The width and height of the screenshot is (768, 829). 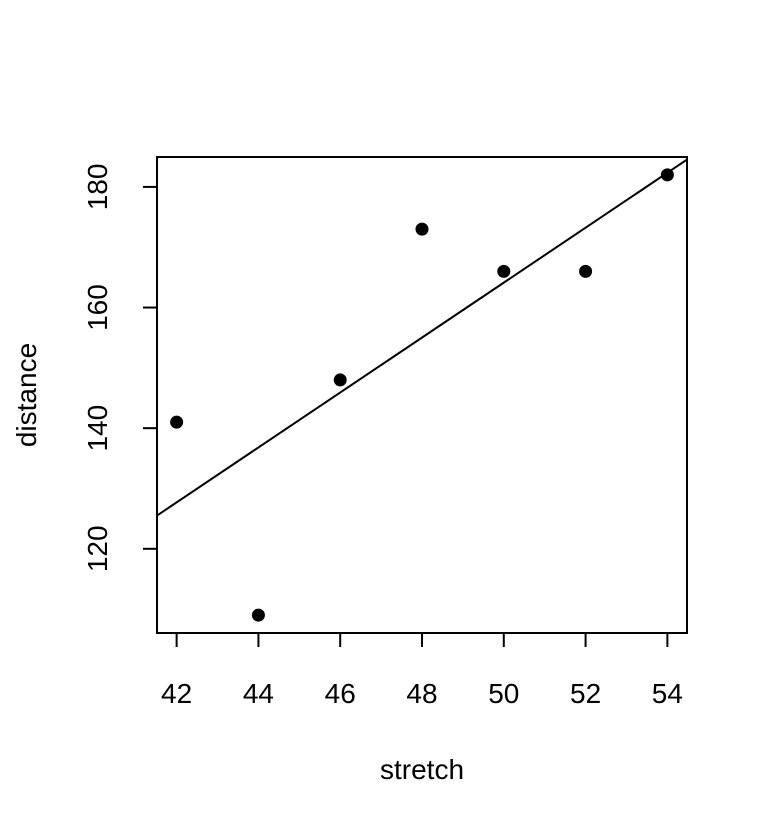 What do you see at coordinates (585, 693) in the screenshot?
I see `x-tick-label: 52` at bounding box center [585, 693].